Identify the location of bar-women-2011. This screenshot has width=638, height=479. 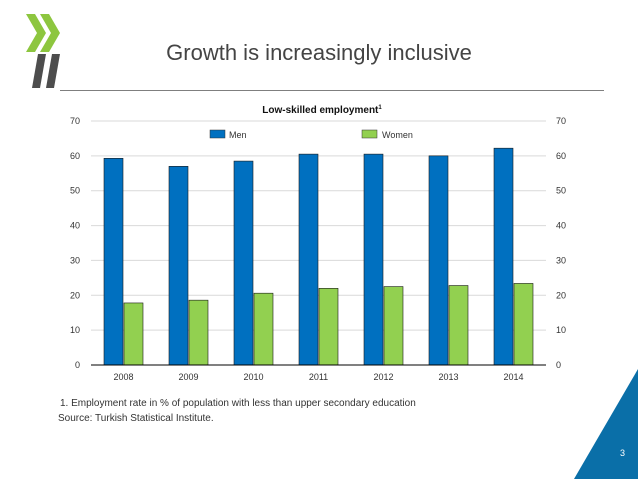
(328, 327).